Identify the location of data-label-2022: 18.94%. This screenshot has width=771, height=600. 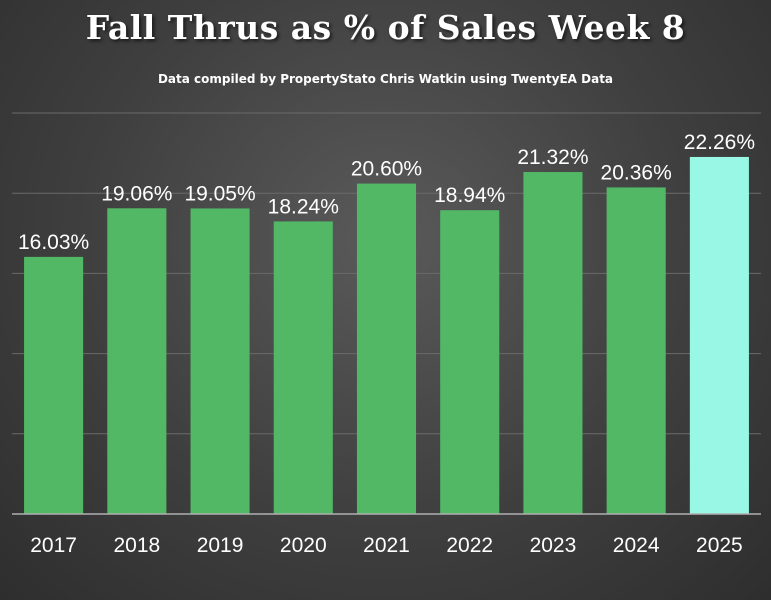
(469, 195).